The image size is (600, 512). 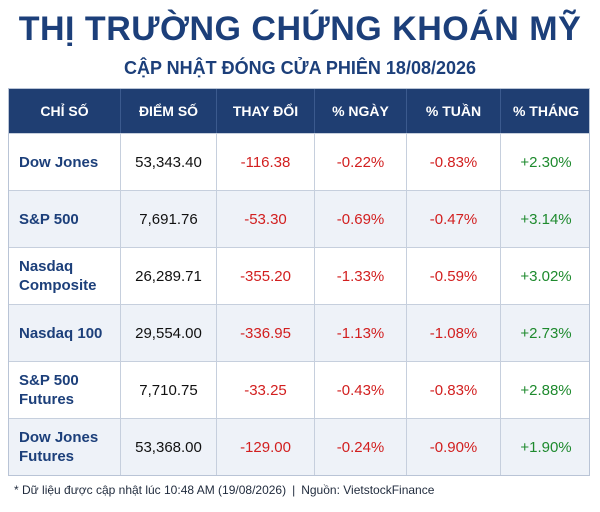 What do you see at coordinates (169, 219) in the screenshot?
I see `index-points: 7,691.76` at bounding box center [169, 219].